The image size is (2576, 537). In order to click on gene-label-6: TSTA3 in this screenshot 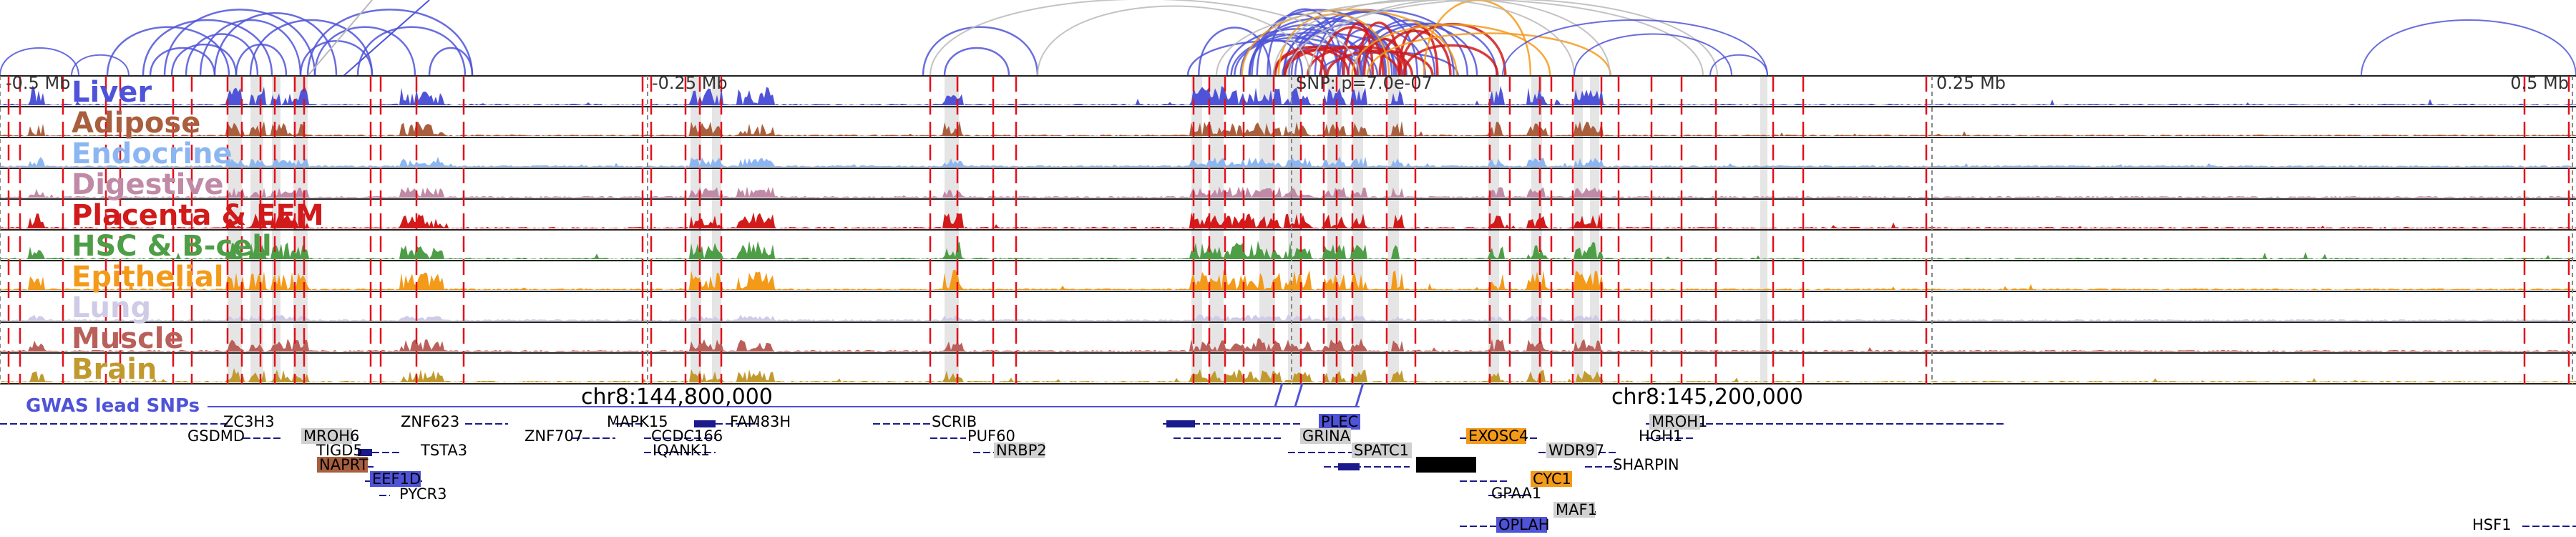, I will do `click(443, 450)`.